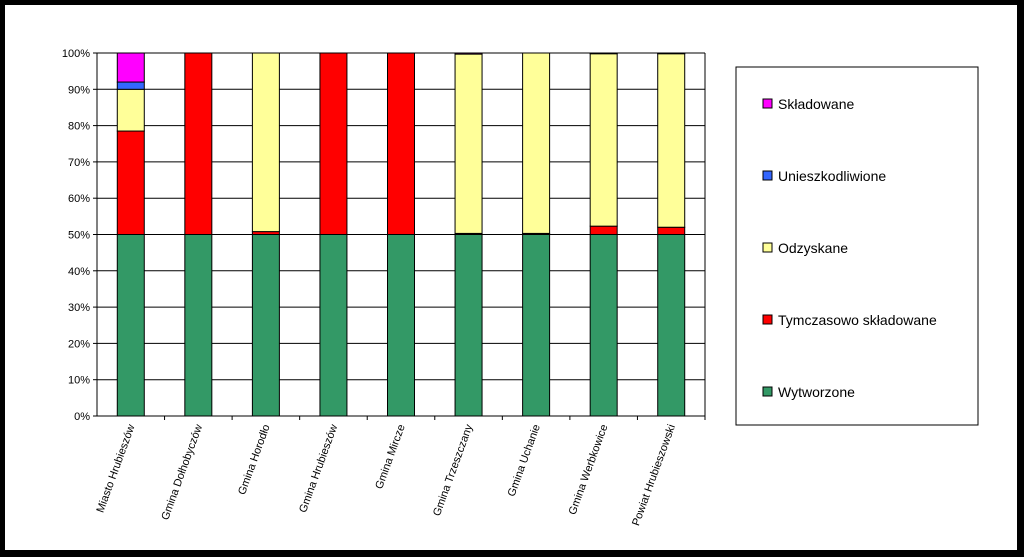 Image resolution: width=1024 pixels, height=557 pixels. What do you see at coordinates (130, 325) in the screenshot?
I see `bar-wytworzone-miasto-hrubieszow` at bounding box center [130, 325].